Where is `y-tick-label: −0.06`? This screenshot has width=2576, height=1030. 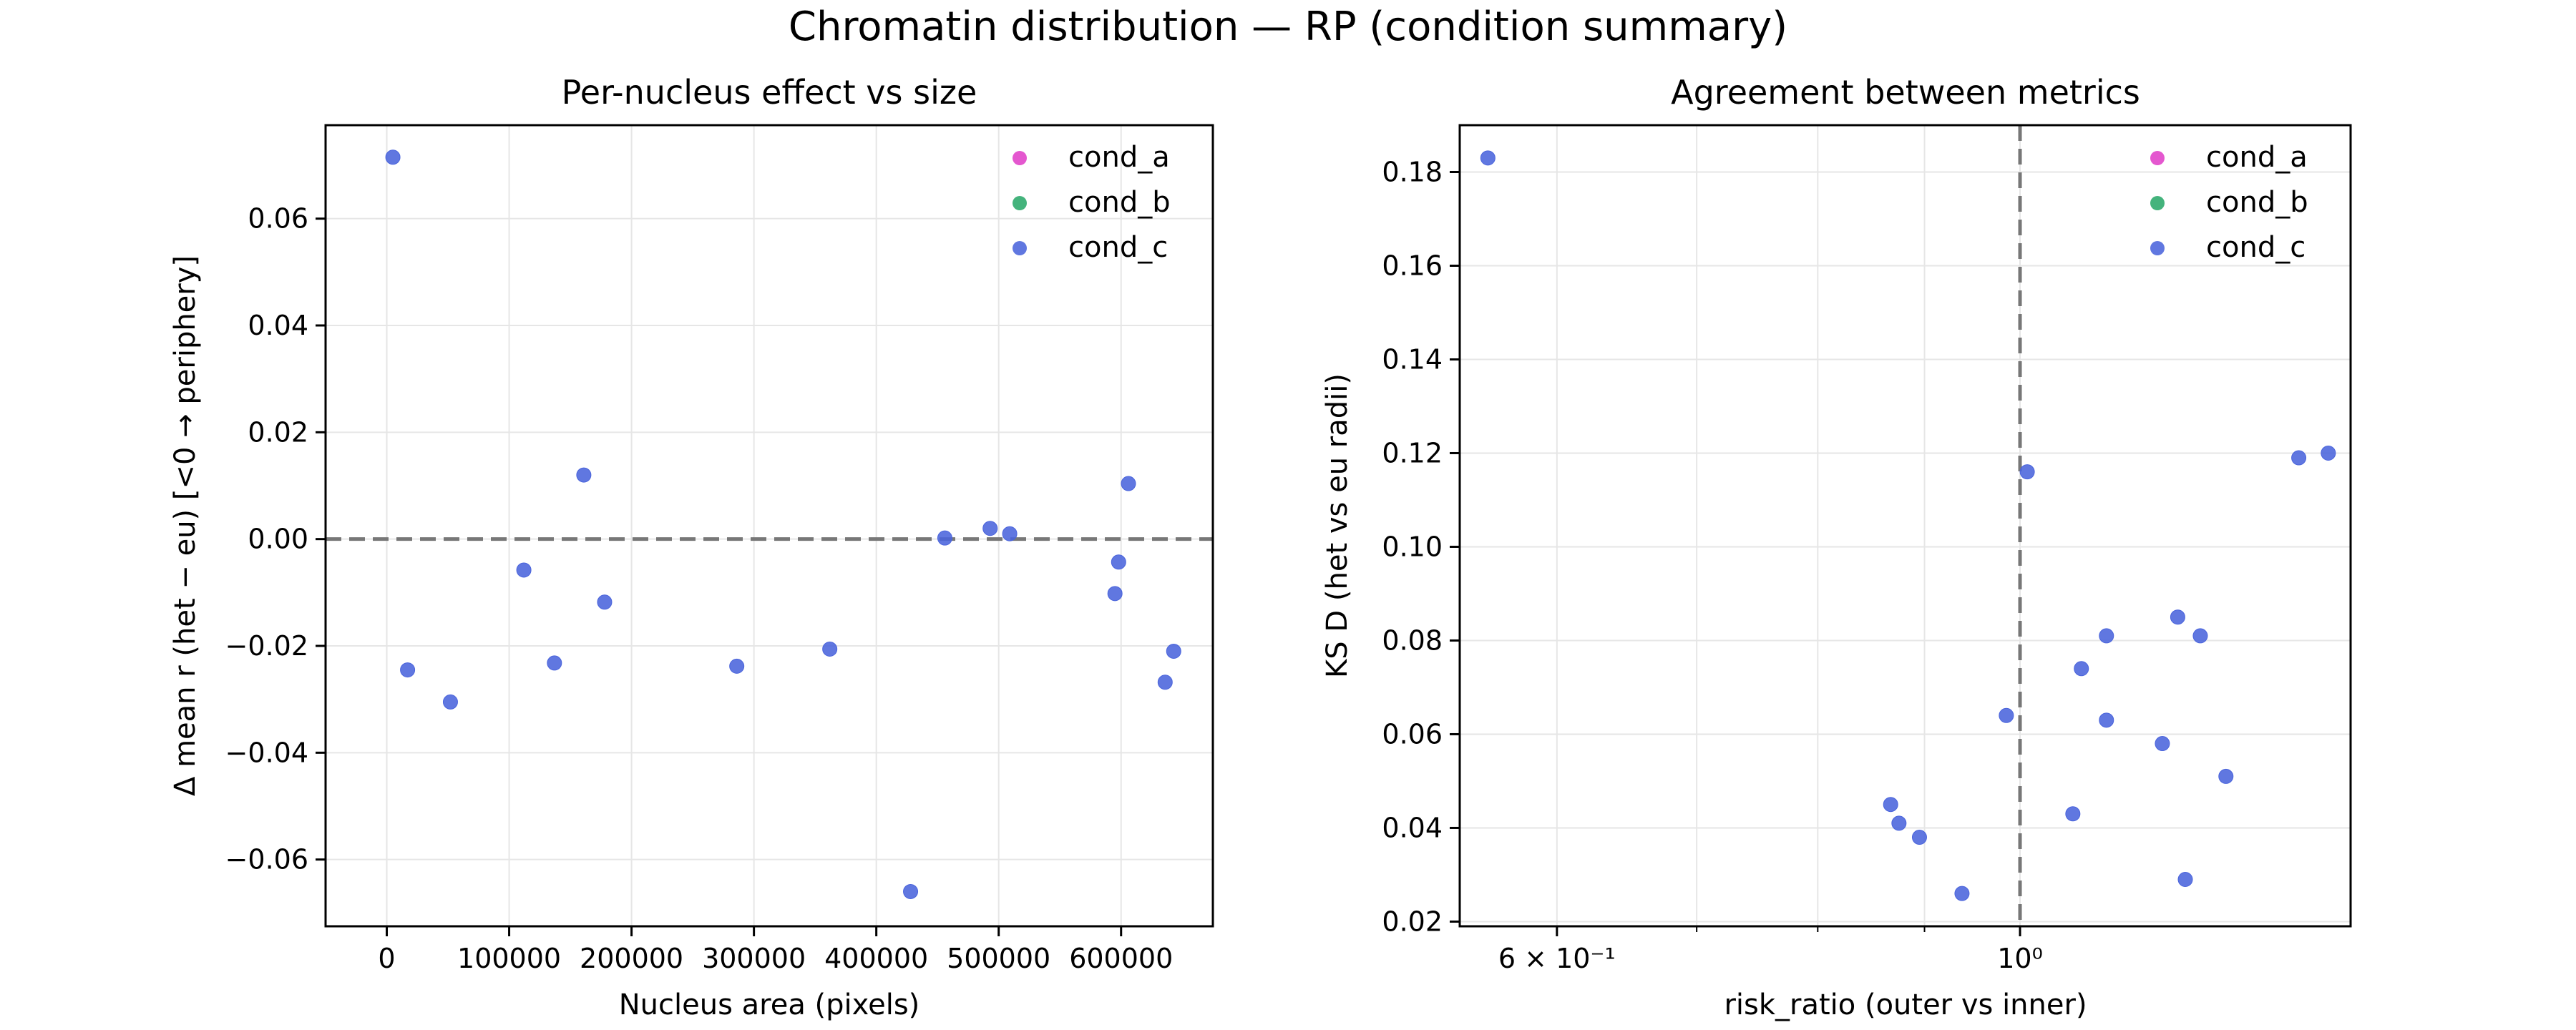
y-tick-label: −0.06 is located at coordinates (266, 860).